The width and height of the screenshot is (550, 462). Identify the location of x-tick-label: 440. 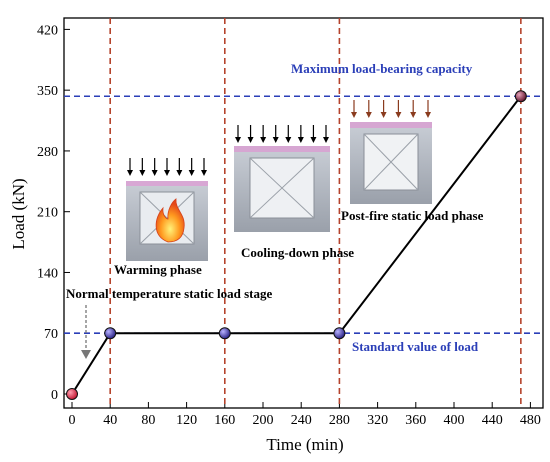
(492, 420).